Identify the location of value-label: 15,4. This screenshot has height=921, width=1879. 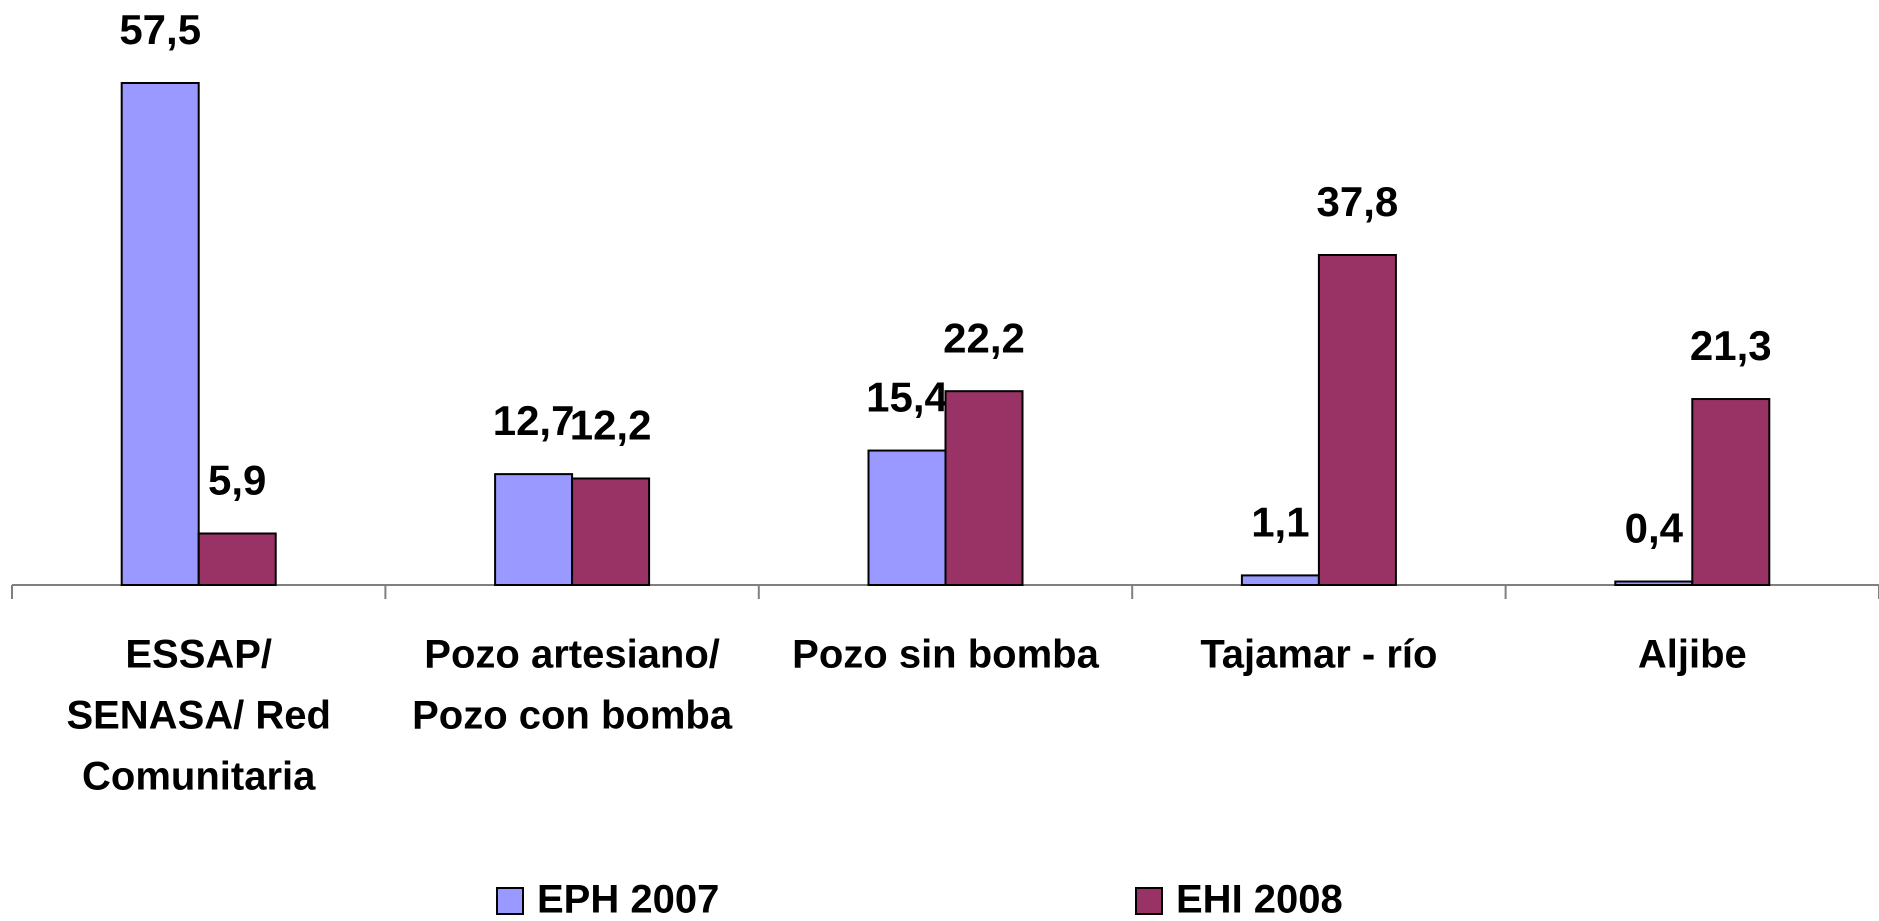
(907, 397).